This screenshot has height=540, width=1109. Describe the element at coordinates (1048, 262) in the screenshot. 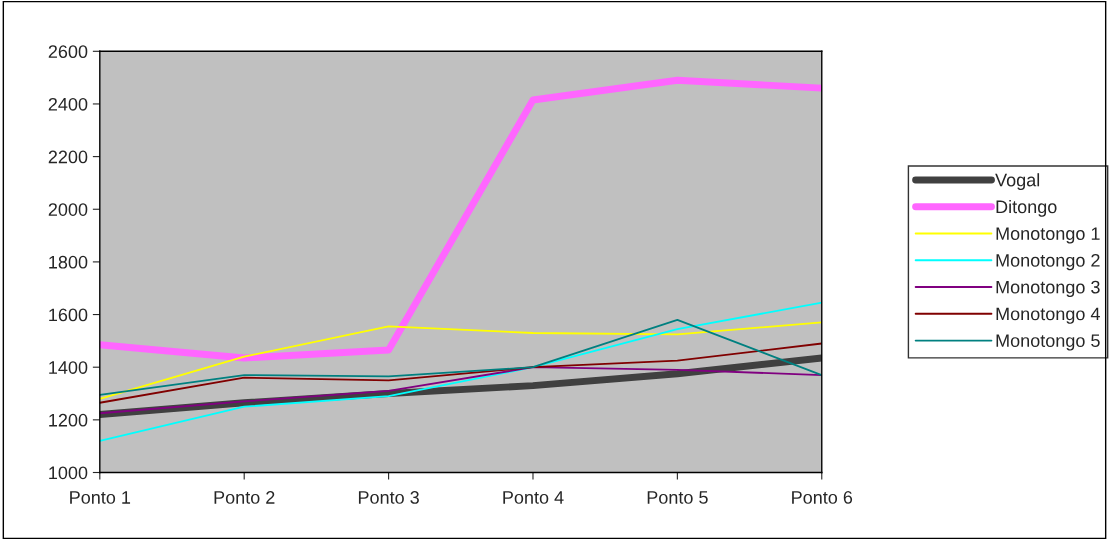

I see `legend-label: Monotongo 2` at that location.